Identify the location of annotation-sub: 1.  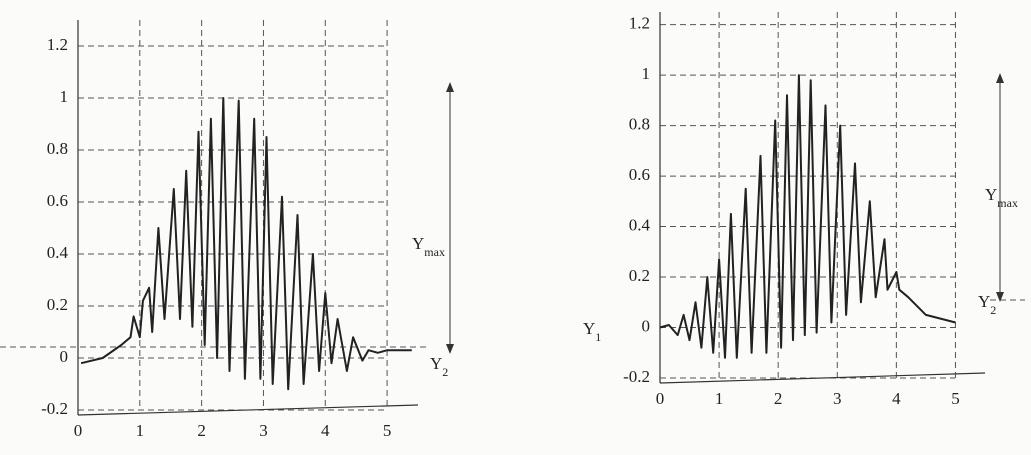
(598, 337).